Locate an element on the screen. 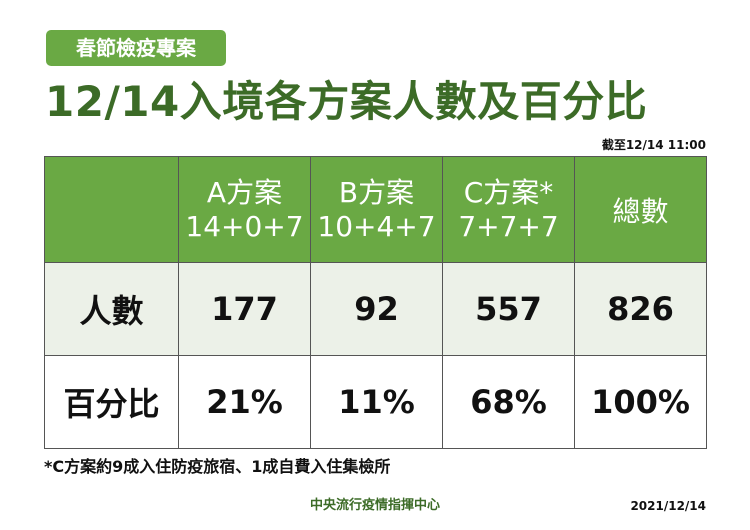 The image size is (750, 530). column-detail: 14+0+7 is located at coordinates (244, 226).